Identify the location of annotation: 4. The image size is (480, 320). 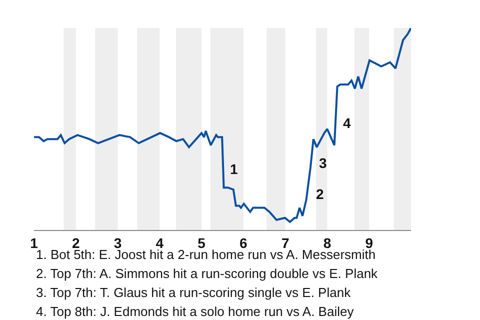
(347, 123).